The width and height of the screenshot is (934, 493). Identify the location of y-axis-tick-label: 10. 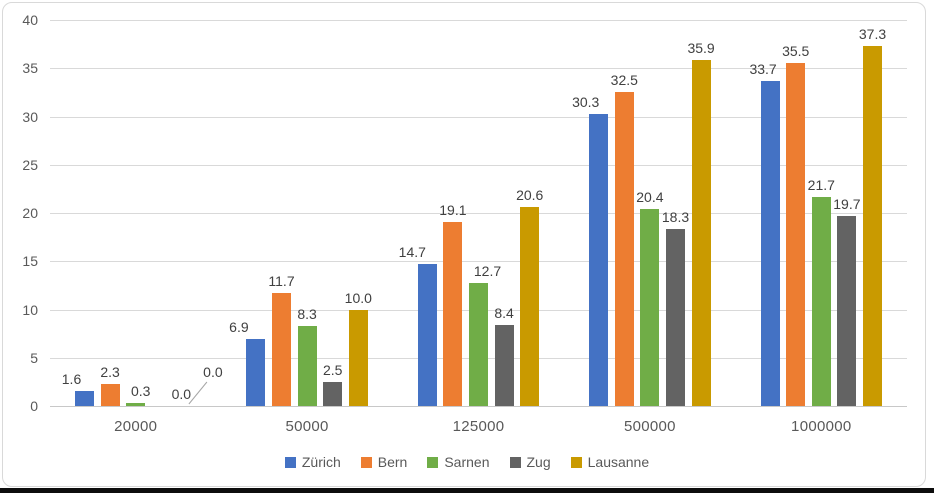
(30, 309).